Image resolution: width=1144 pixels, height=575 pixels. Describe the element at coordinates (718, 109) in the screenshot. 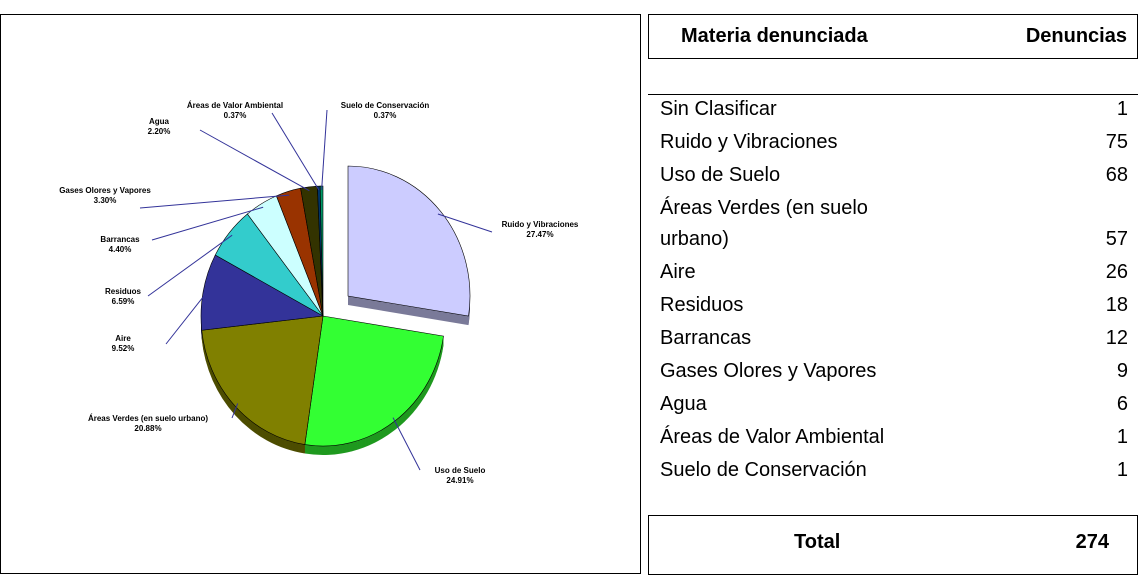

I see `row-name: Sin Clasificar` at that location.